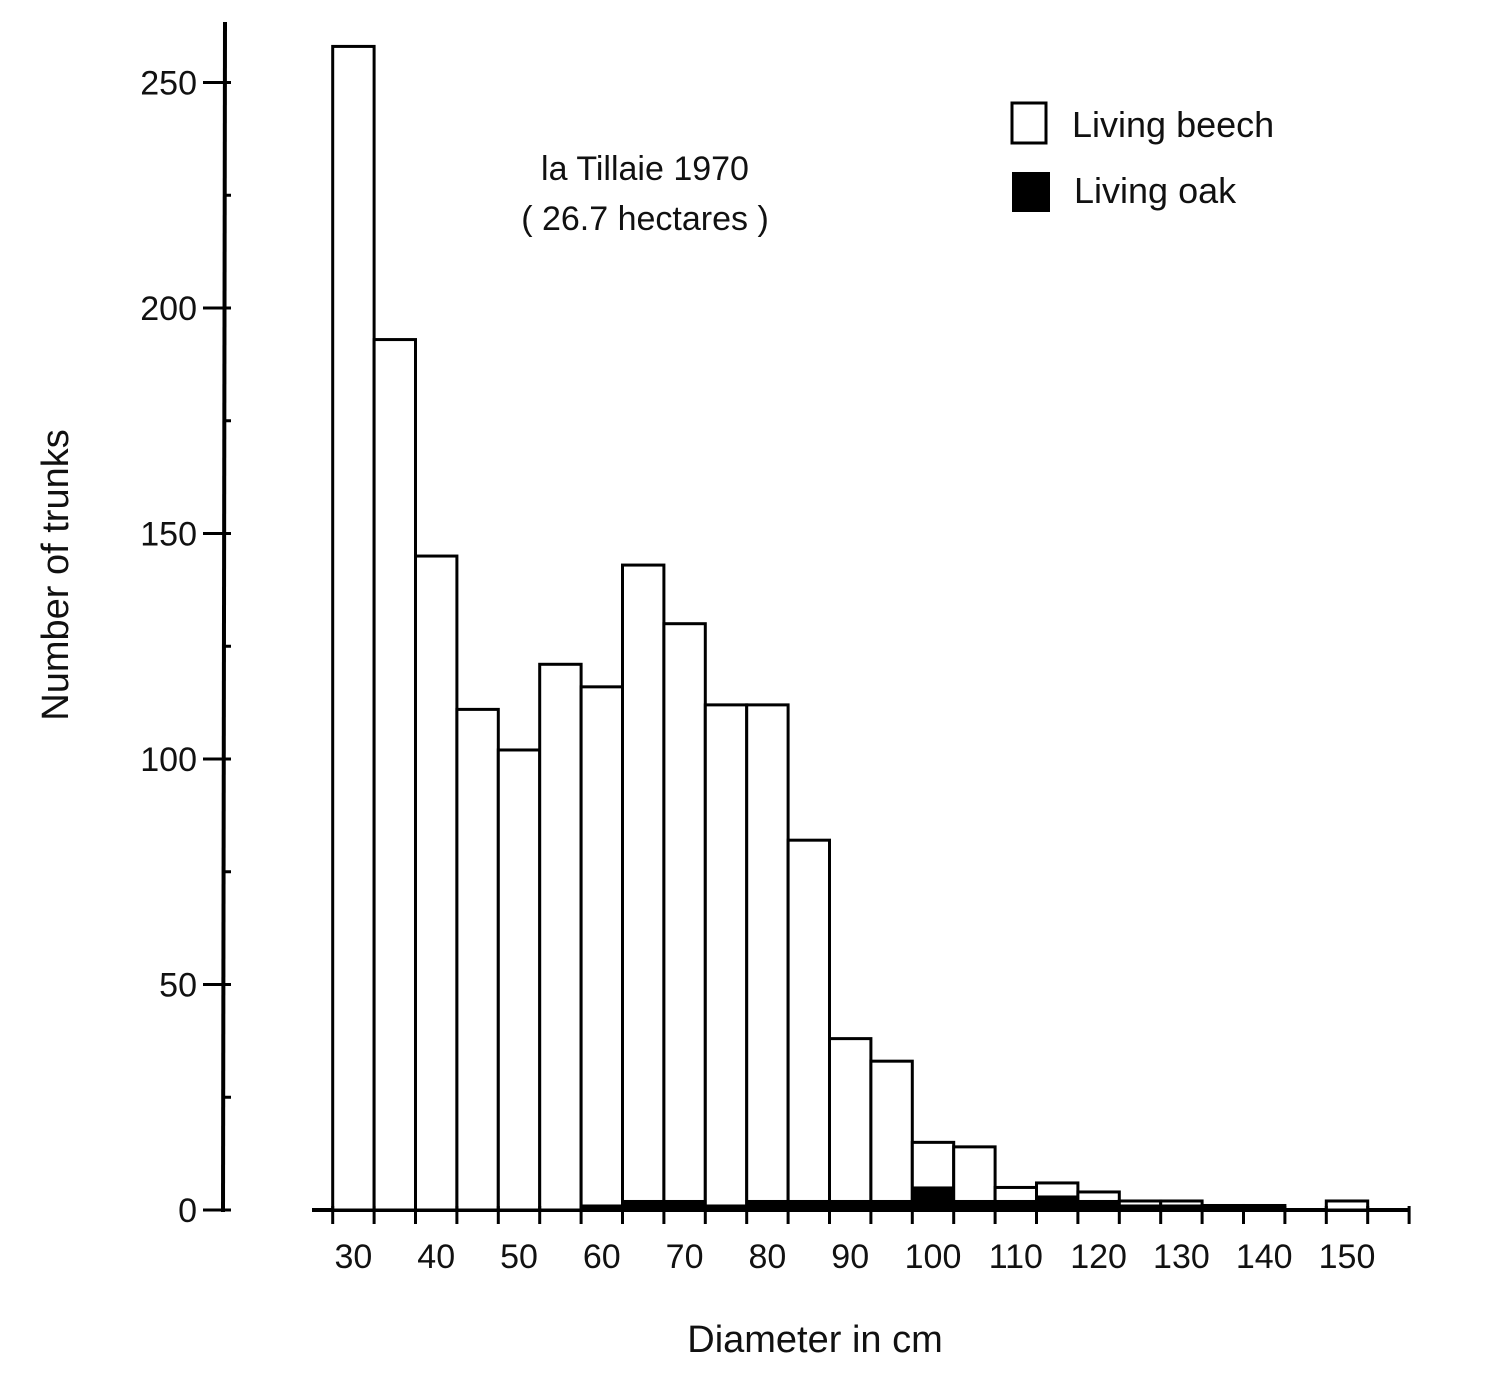 The image size is (1500, 1383). What do you see at coordinates (850, 1257) in the screenshot?
I see `x-tick-label: 90` at bounding box center [850, 1257].